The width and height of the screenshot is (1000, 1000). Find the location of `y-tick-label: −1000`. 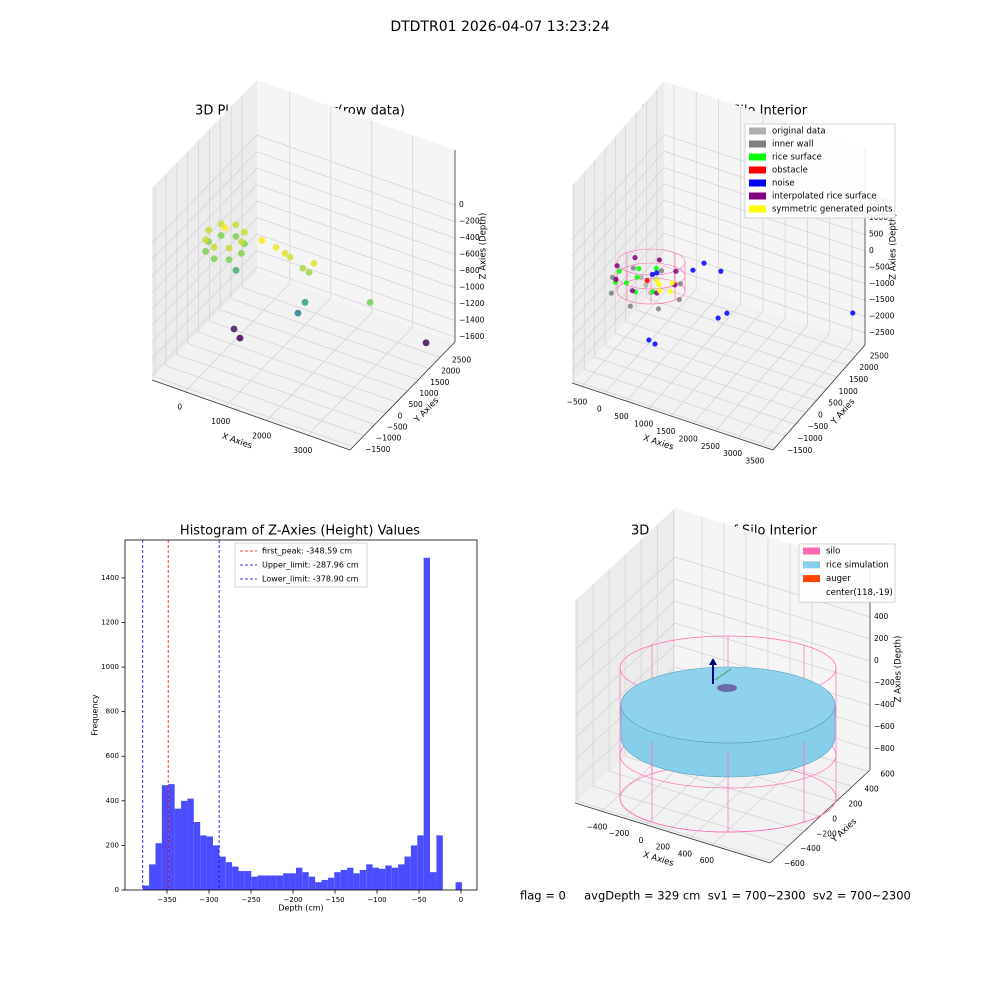

y-tick-label: −1000 is located at coordinates (810, 438).